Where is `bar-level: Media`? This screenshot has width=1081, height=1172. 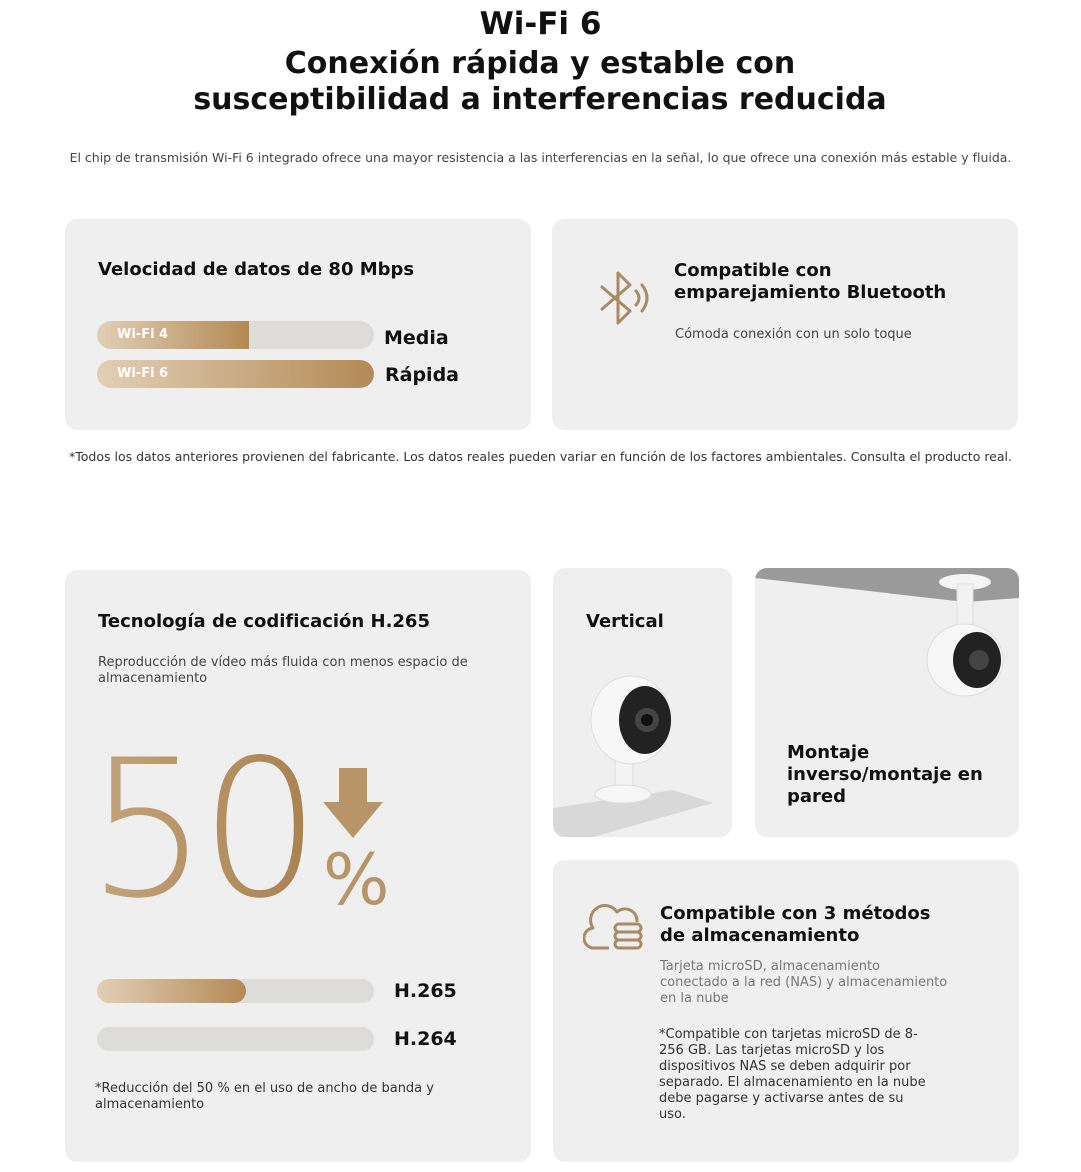
bar-level: Media is located at coordinates (416, 338).